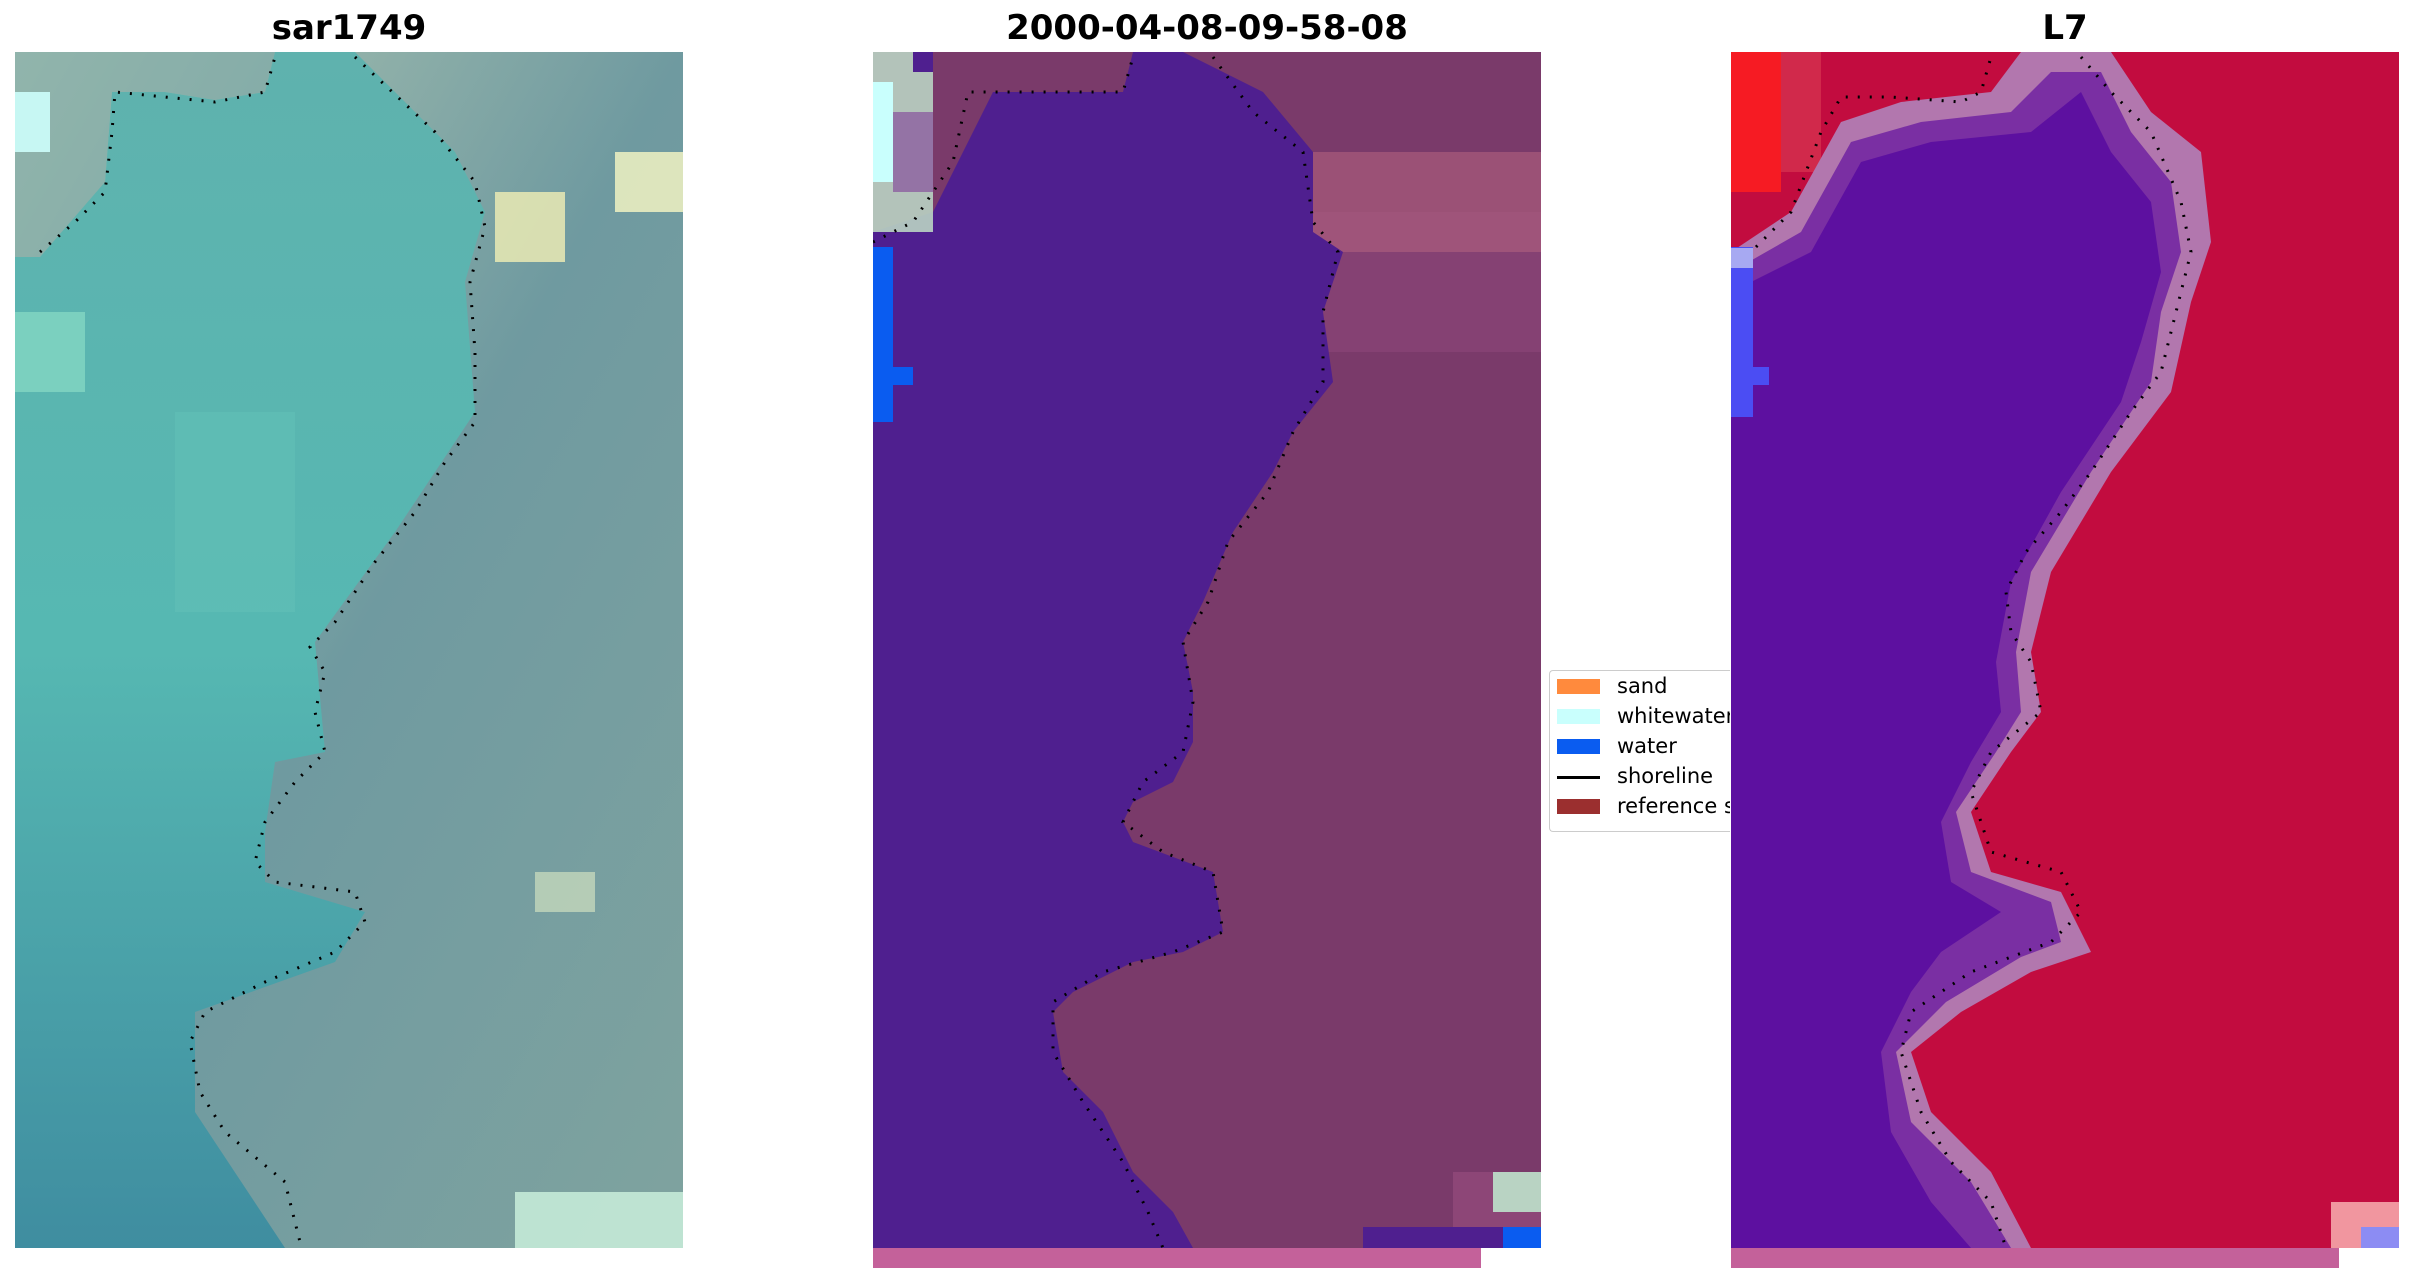 The height and width of the screenshot is (1283, 2411). I want to click on title-classification: 2000-04-08-09-58-08, so click(1207, 28).